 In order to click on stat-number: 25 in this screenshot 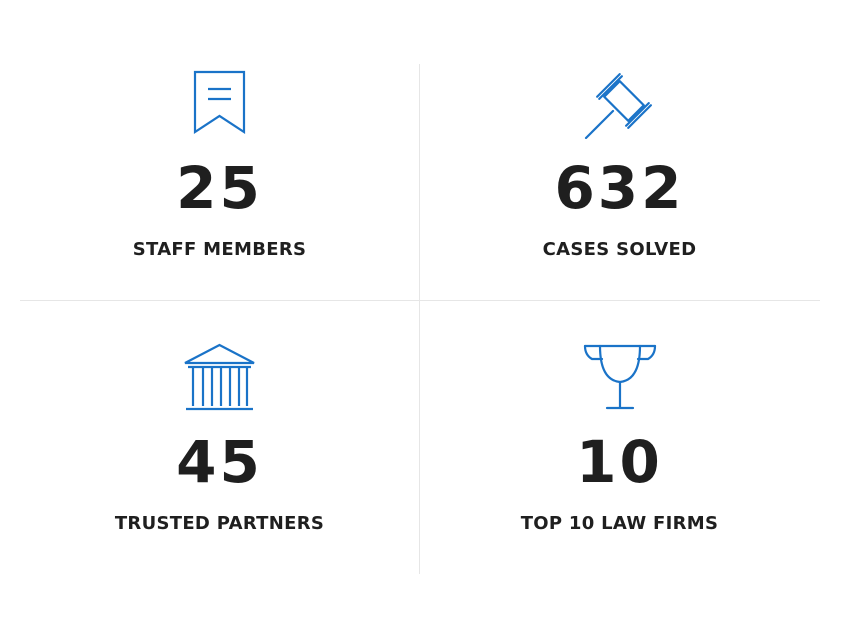, I will do `click(219, 188)`.